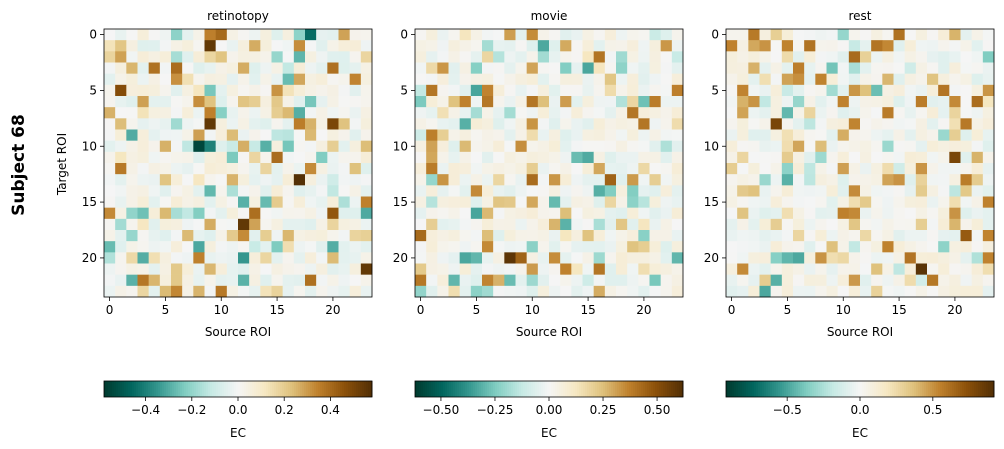 Image resolution: width=1004 pixels, height=449 pixels. What do you see at coordinates (89, 258) in the screenshot?
I see `y-tick-label: 20` at bounding box center [89, 258].